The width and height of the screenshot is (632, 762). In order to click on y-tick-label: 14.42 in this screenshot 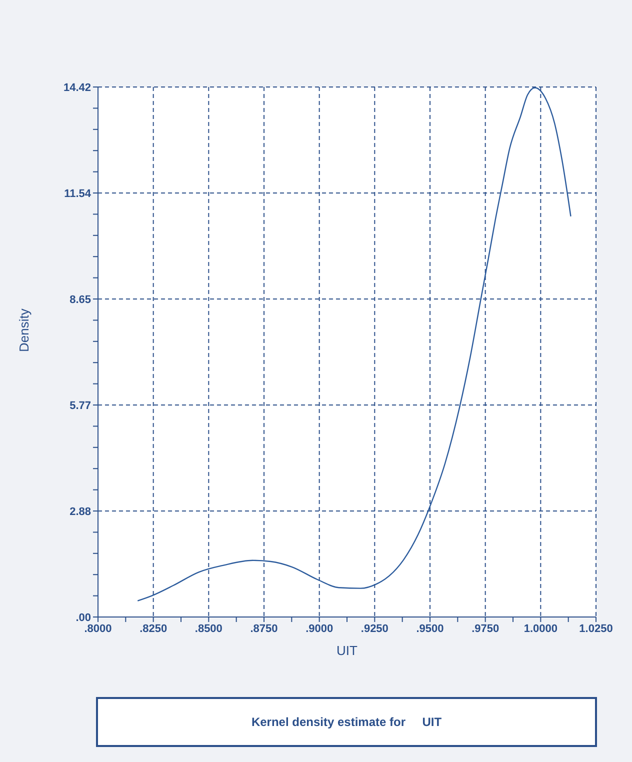, I will do `click(77, 88)`.